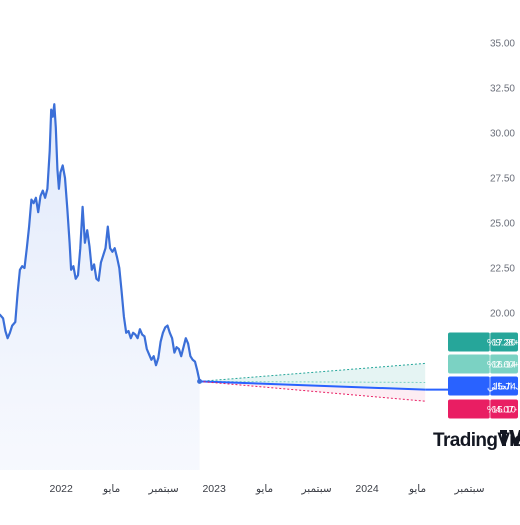 The width and height of the screenshot is (520, 525). I want to click on logo-mark, so click(510, 438).